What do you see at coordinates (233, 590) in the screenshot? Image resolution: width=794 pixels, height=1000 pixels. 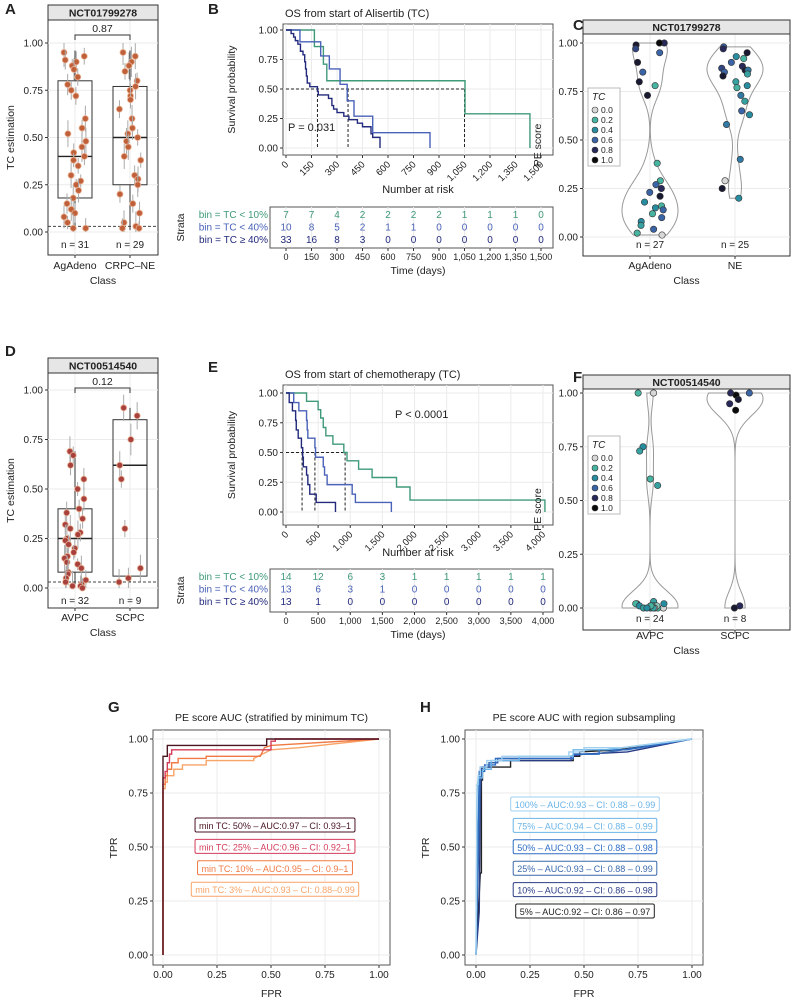 I see `strata-label: bin = TC < 40%` at bounding box center [233, 590].